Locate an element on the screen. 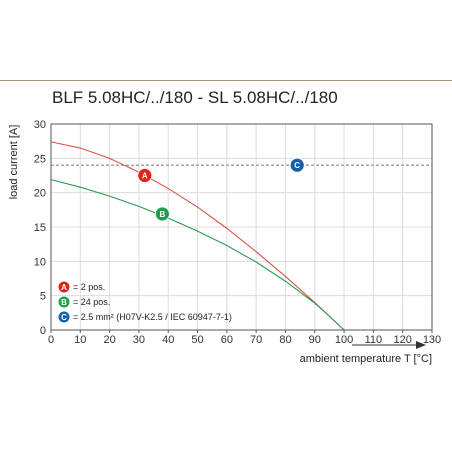  y-tick-label: 5 is located at coordinates (43, 297).